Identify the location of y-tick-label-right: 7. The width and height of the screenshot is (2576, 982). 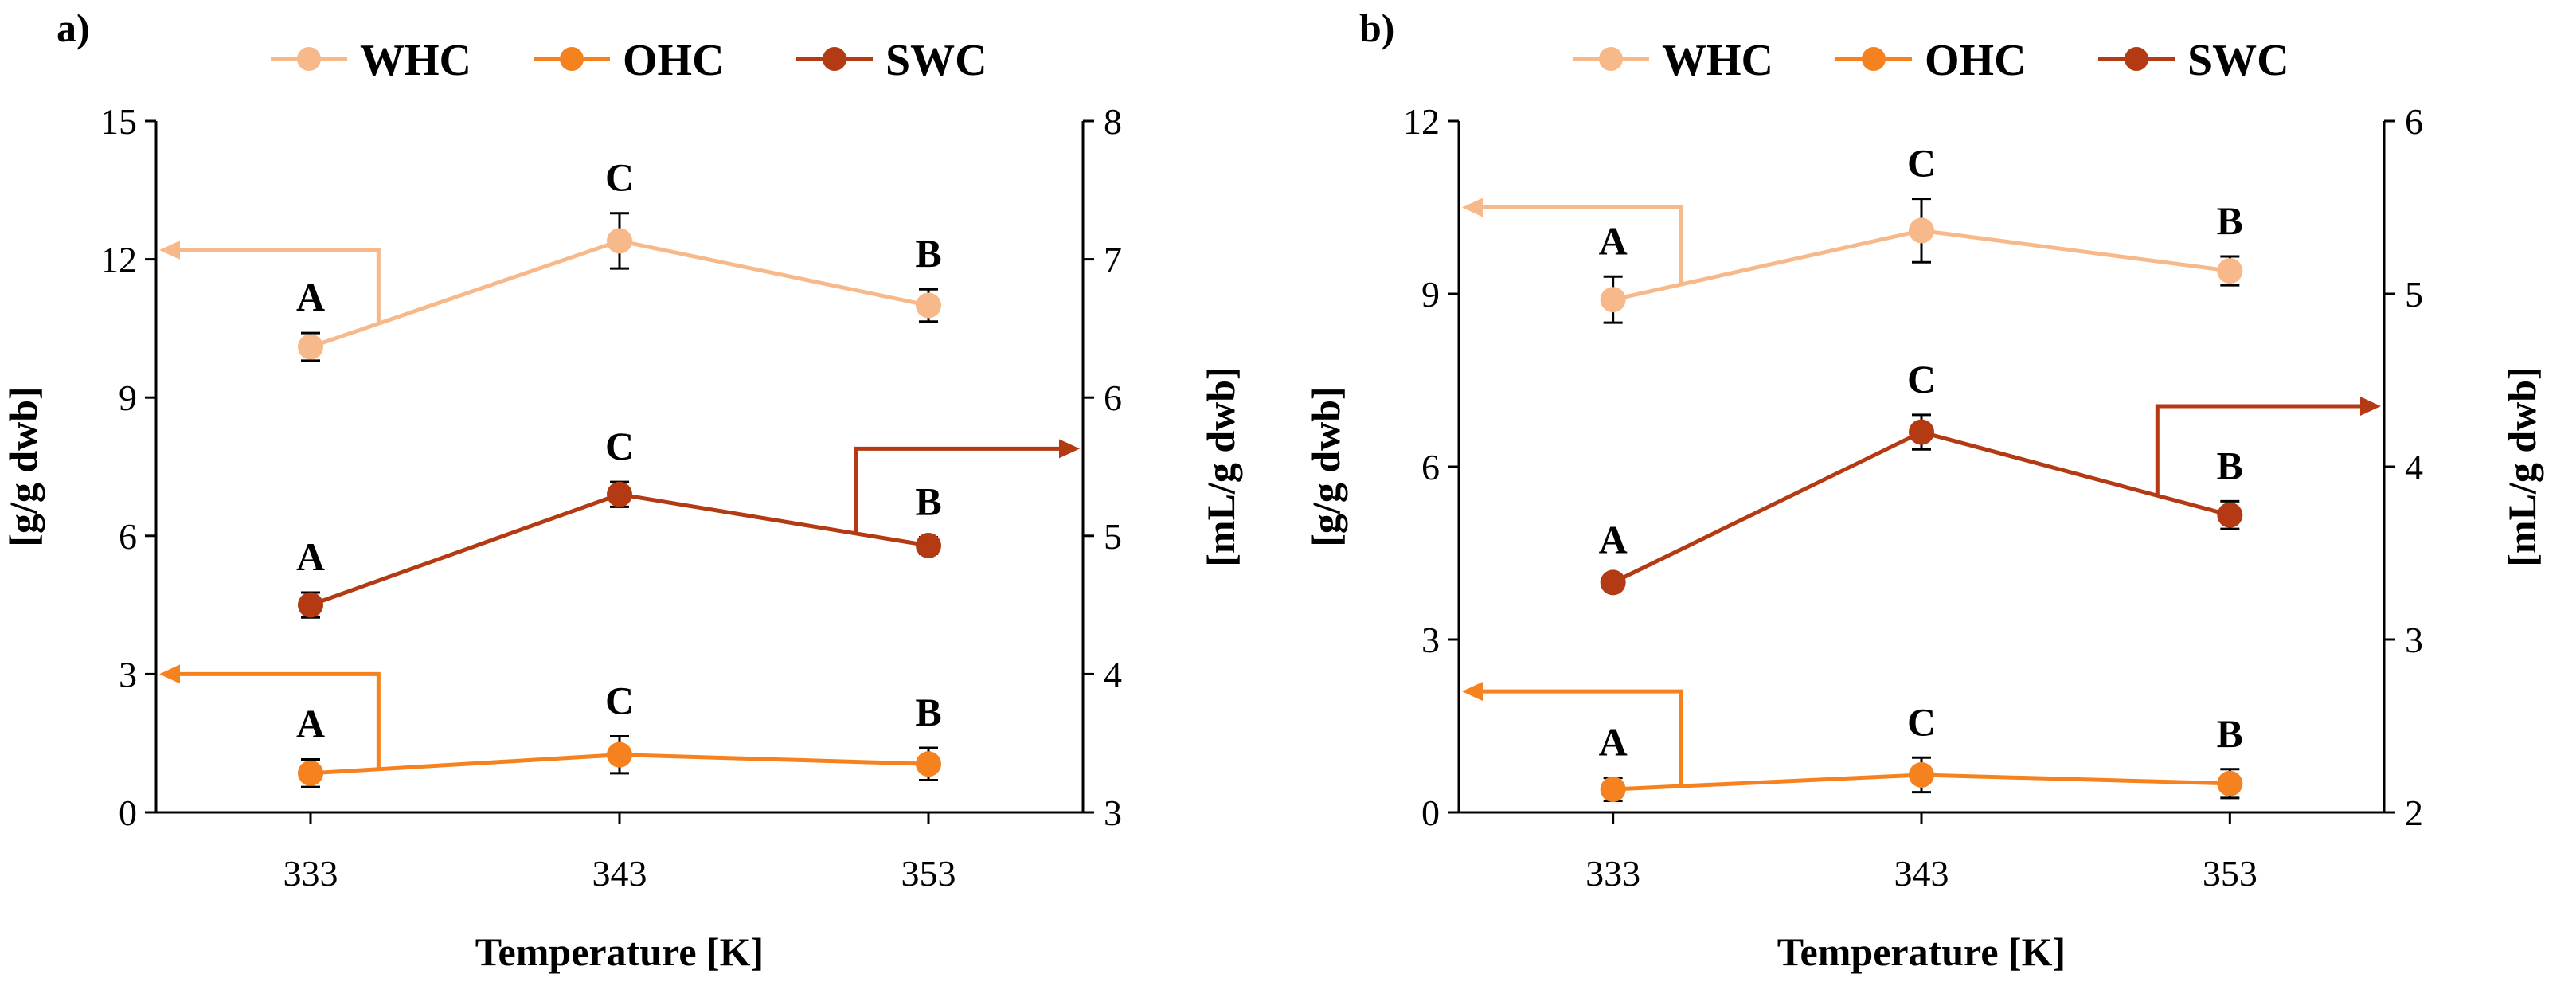
(1113, 260).